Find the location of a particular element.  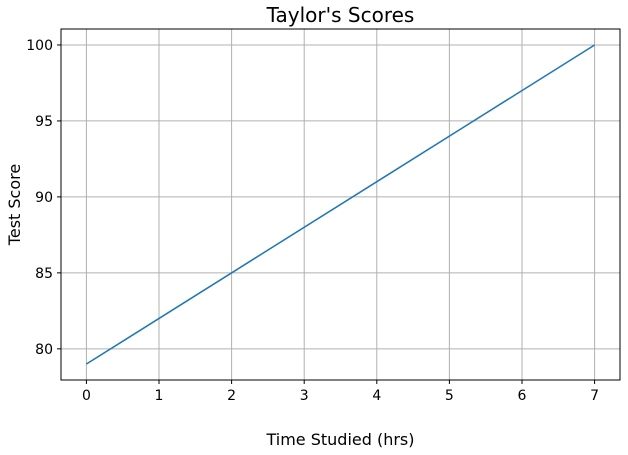

x-tick-label: 3 is located at coordinates (304, 396).